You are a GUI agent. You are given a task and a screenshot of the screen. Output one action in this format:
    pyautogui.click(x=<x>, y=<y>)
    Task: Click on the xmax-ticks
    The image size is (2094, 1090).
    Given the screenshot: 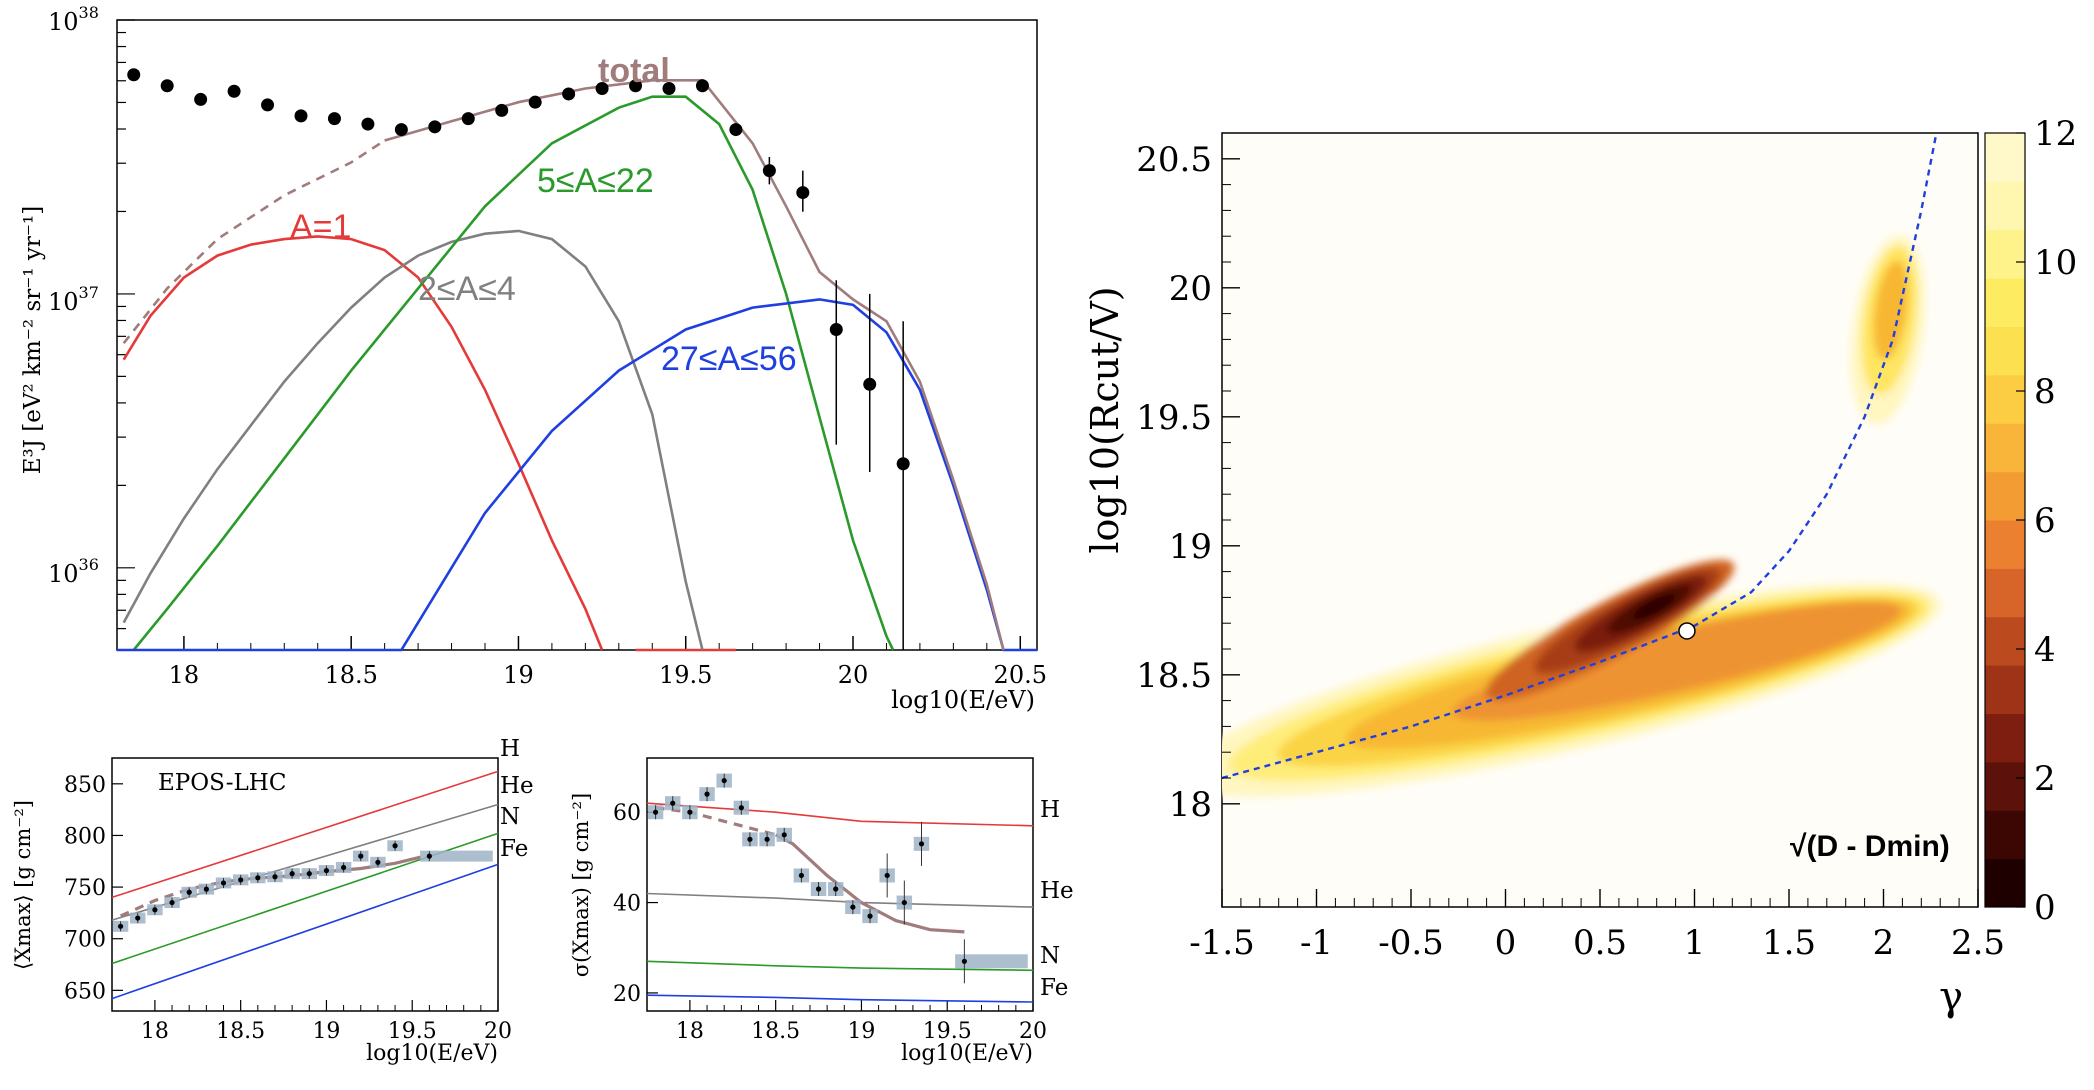 What is the action you would take?
    pyautogui.click(x=305, y=897)
    